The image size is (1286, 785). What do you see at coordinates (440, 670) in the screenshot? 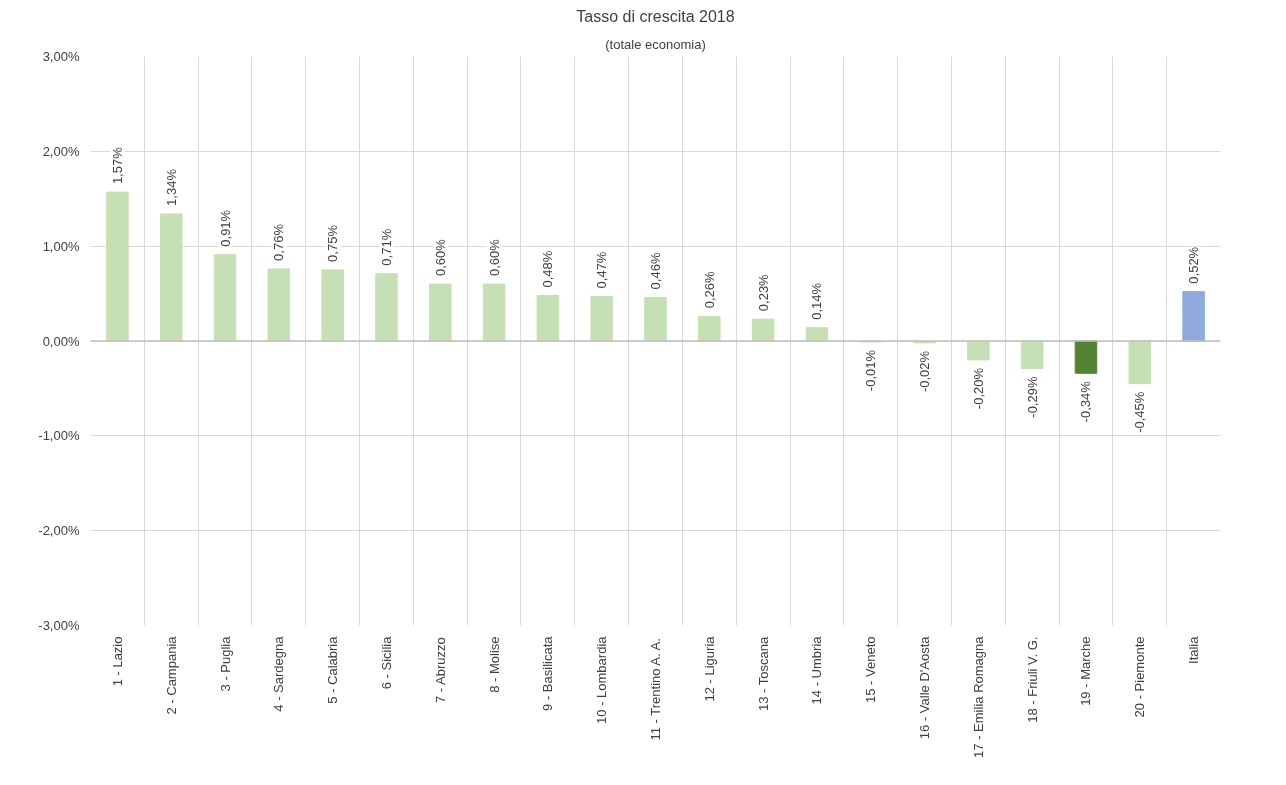
I see `x-tick-label: 7 - Abruzzo` at bounding box center [440, 670].